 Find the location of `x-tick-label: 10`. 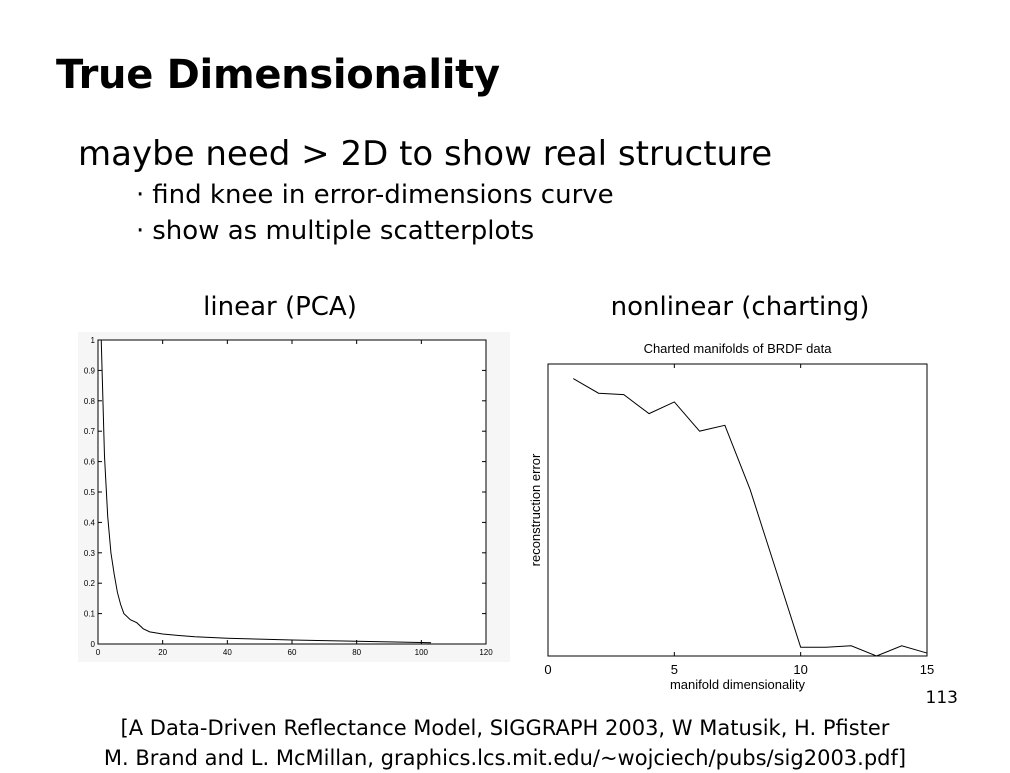

x-tick-label: 10 is located at coordinates (800, 669).